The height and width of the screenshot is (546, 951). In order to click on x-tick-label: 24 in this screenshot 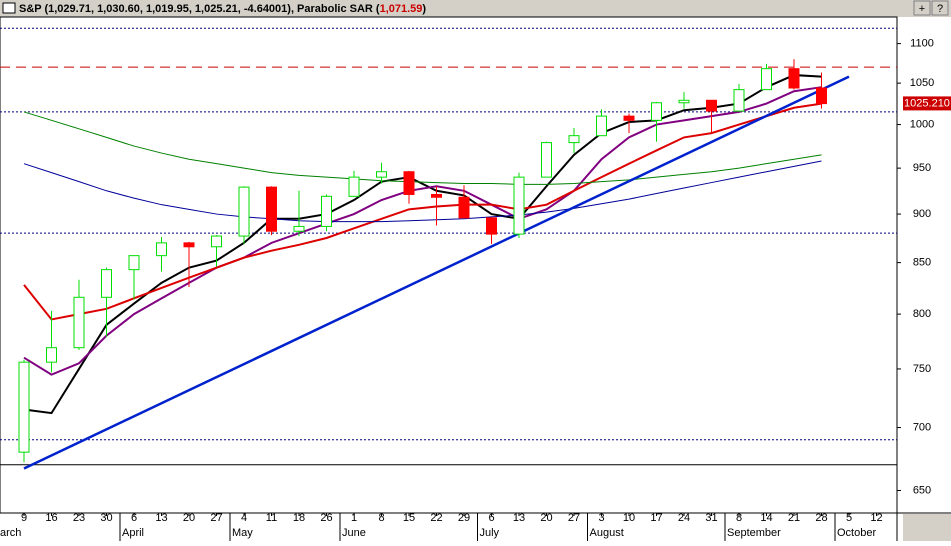, I will do `click(684, 518)`.